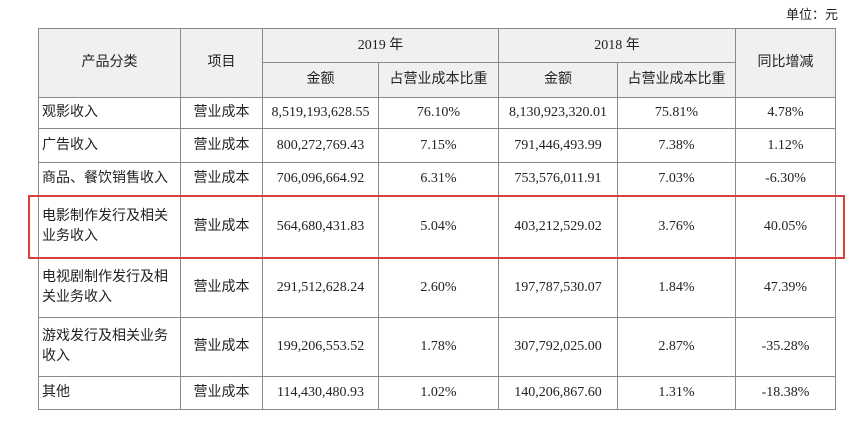  I want to click on table-cell: 1.12%, so click(785, 145).